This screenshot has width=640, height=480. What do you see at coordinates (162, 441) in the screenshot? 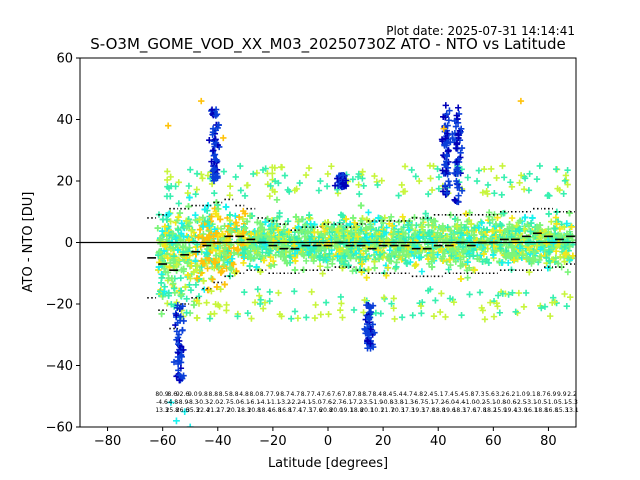
I see `x-tick-label: −60` at bounding box center [162, 441].